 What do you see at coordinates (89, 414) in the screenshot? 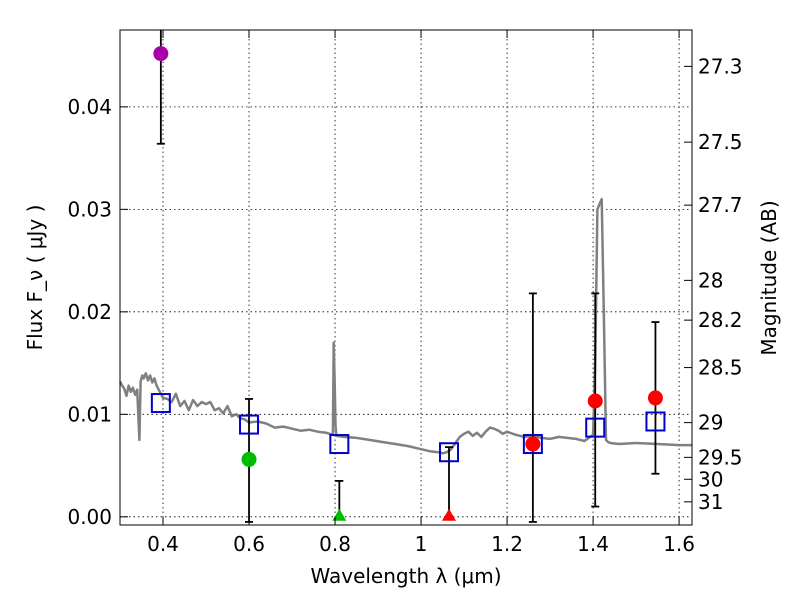
I see `y-tick-label: 0.01` at bounding box center [89, 414].